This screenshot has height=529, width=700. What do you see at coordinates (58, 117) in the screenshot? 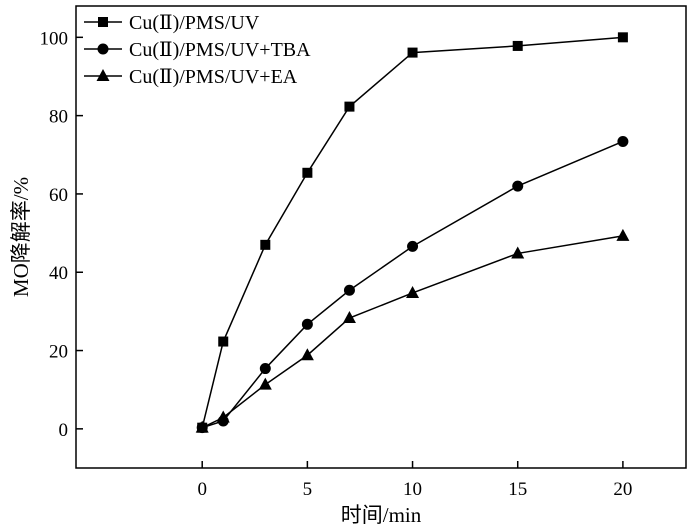
I see `y-tick-label: 80` at bounding box center [58, 117].